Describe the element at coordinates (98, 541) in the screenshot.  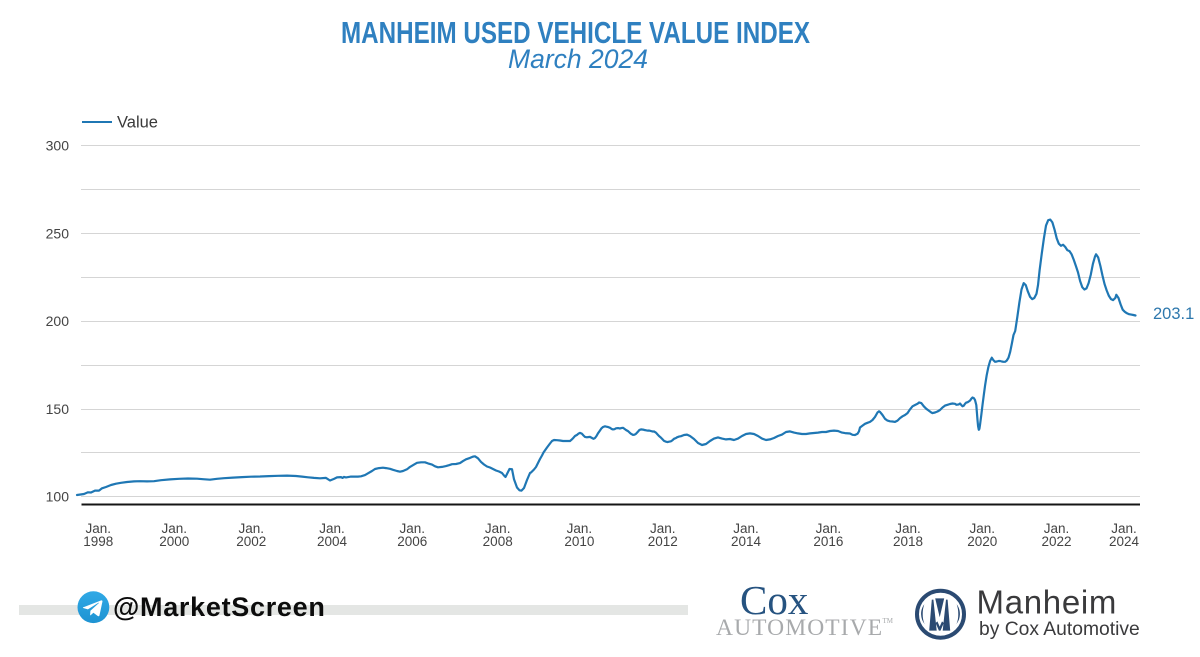
I see `svg-text: 1998` at that location.